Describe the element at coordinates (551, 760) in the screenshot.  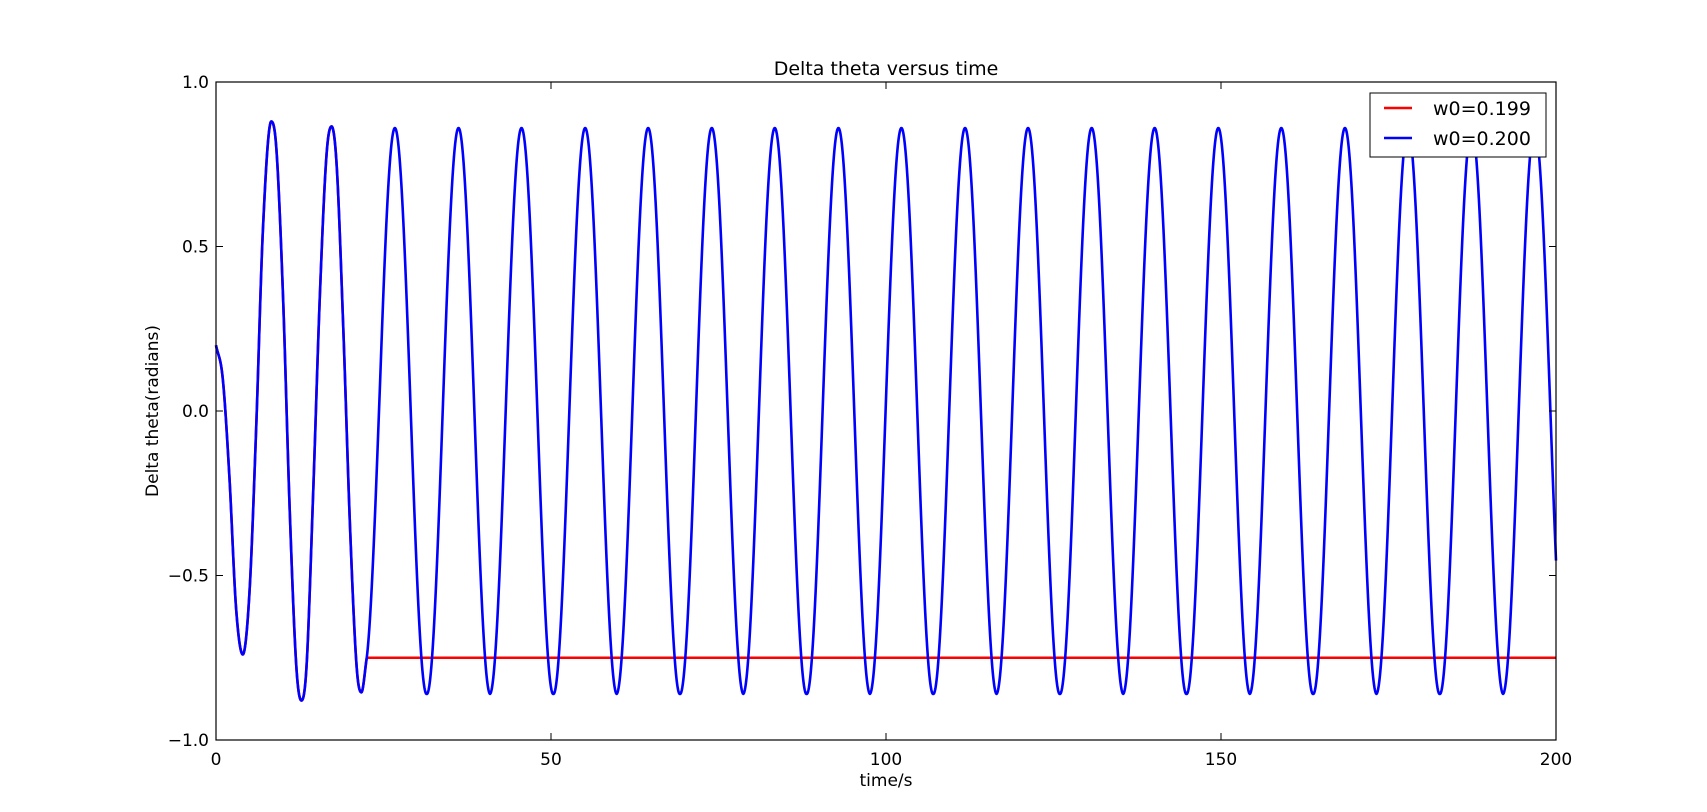
I see `x-tick-label: 50` at that location.